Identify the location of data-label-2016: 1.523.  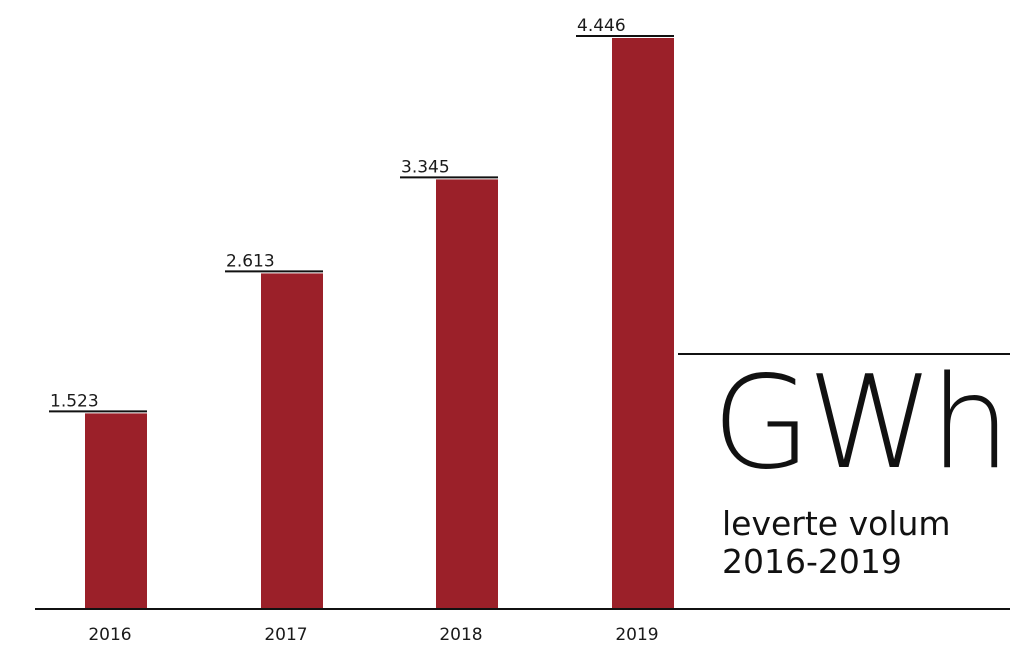
(74, 401).